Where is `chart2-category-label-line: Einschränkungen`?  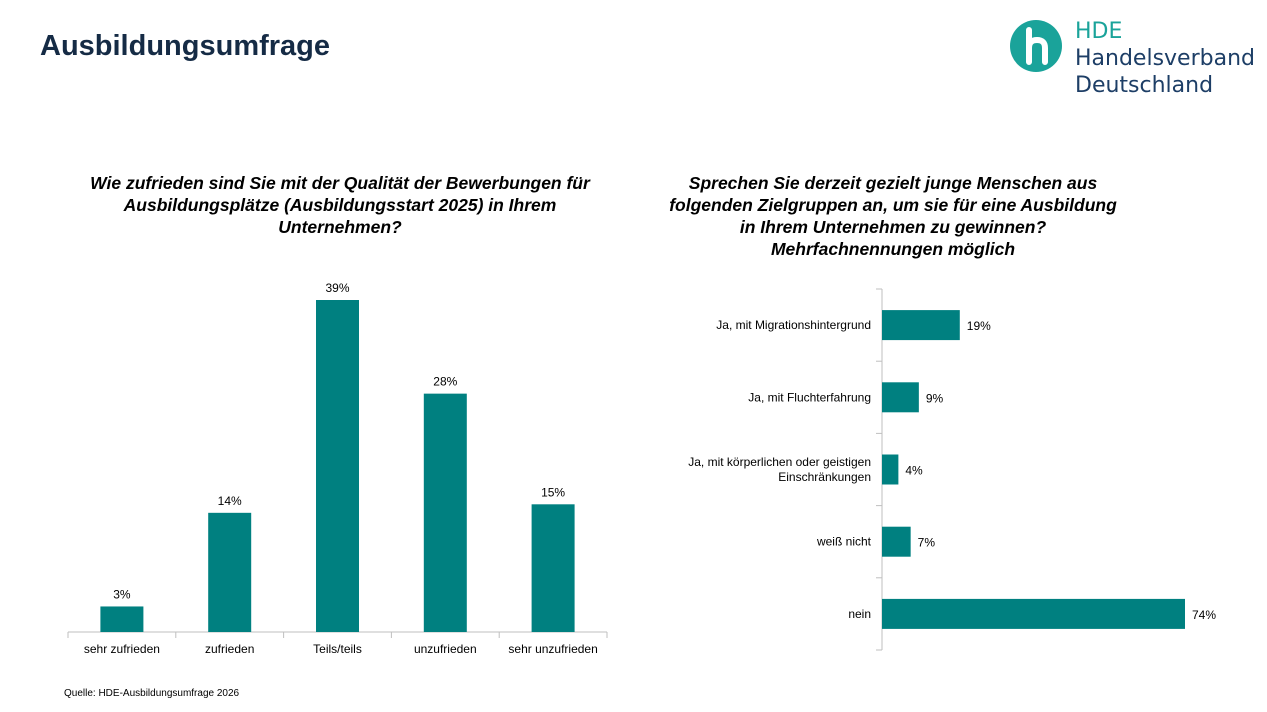
chart2-category-label-line: Einschränkungen is located at coordinates (824, 477).